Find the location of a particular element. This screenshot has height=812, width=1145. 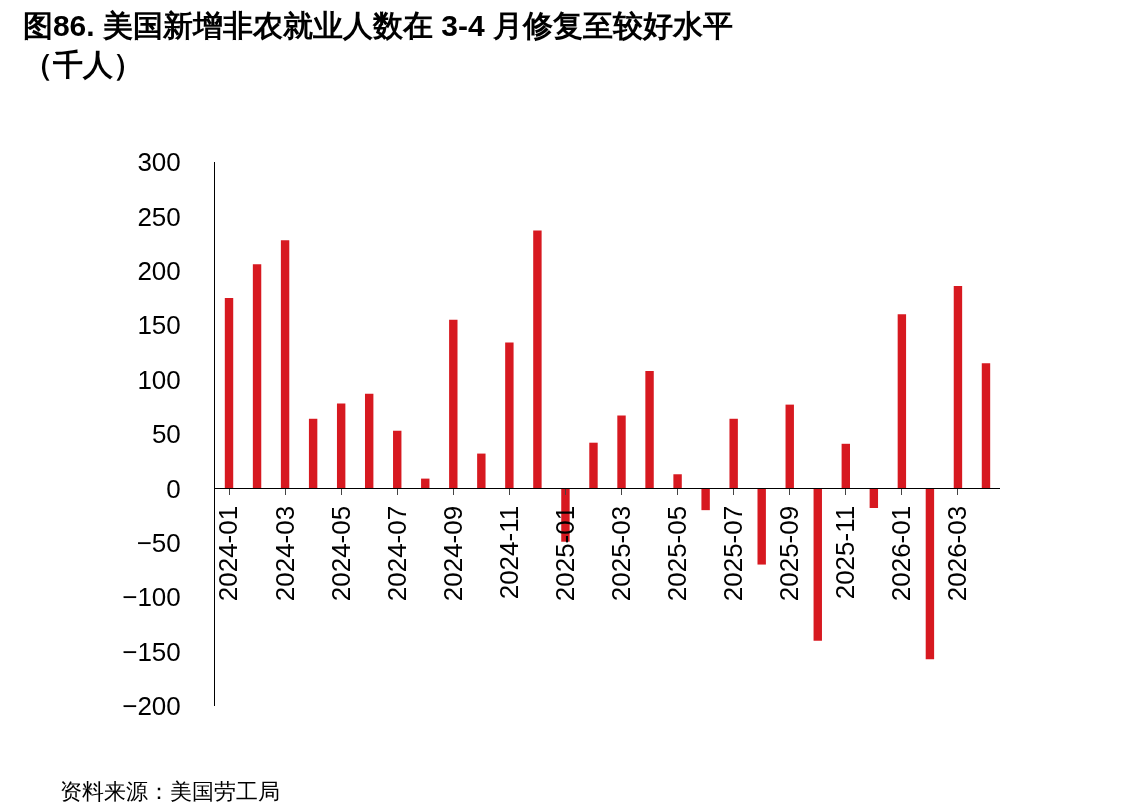

y-tick-label: −150 is located at coordinates (151, 651).